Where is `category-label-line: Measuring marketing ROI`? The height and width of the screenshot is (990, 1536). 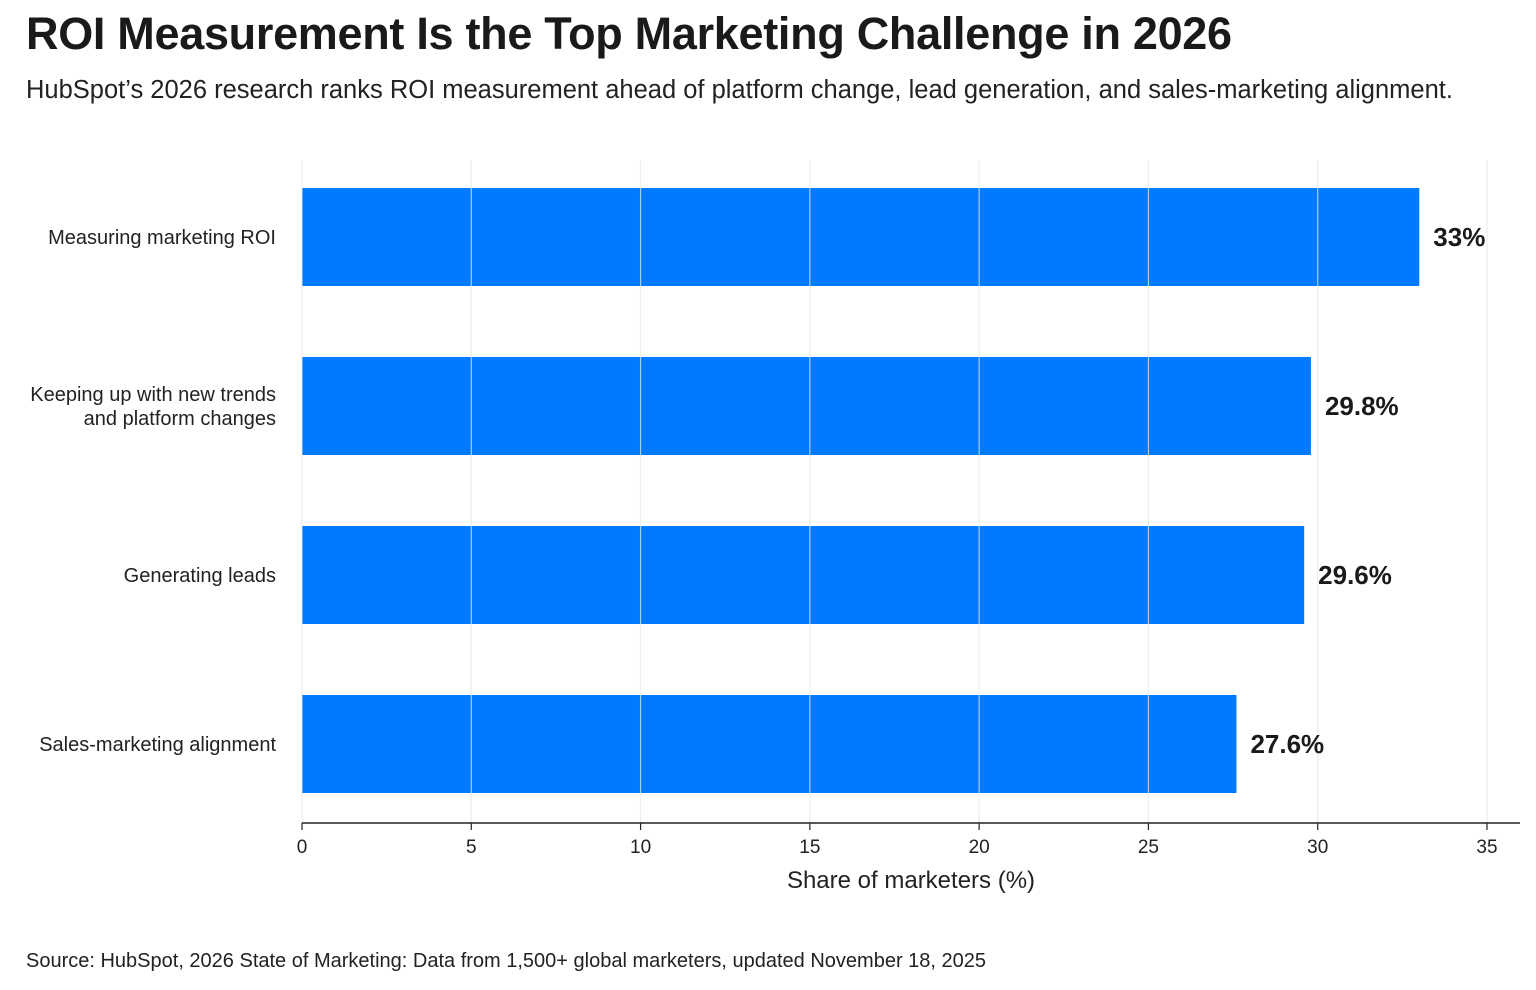 category-label-line: Measuring marketing ROI is located at coordinates (162, 238).